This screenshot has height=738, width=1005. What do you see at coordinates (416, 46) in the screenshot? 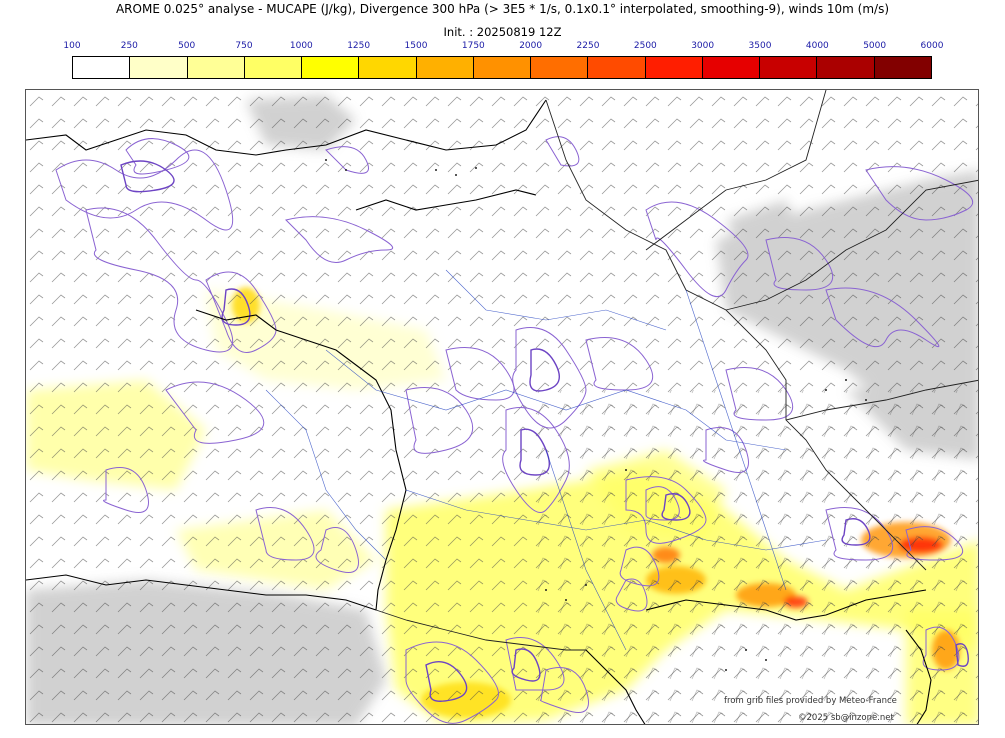
I see `colorbar-tick-label: 1500` at bounding box center [416, 46].